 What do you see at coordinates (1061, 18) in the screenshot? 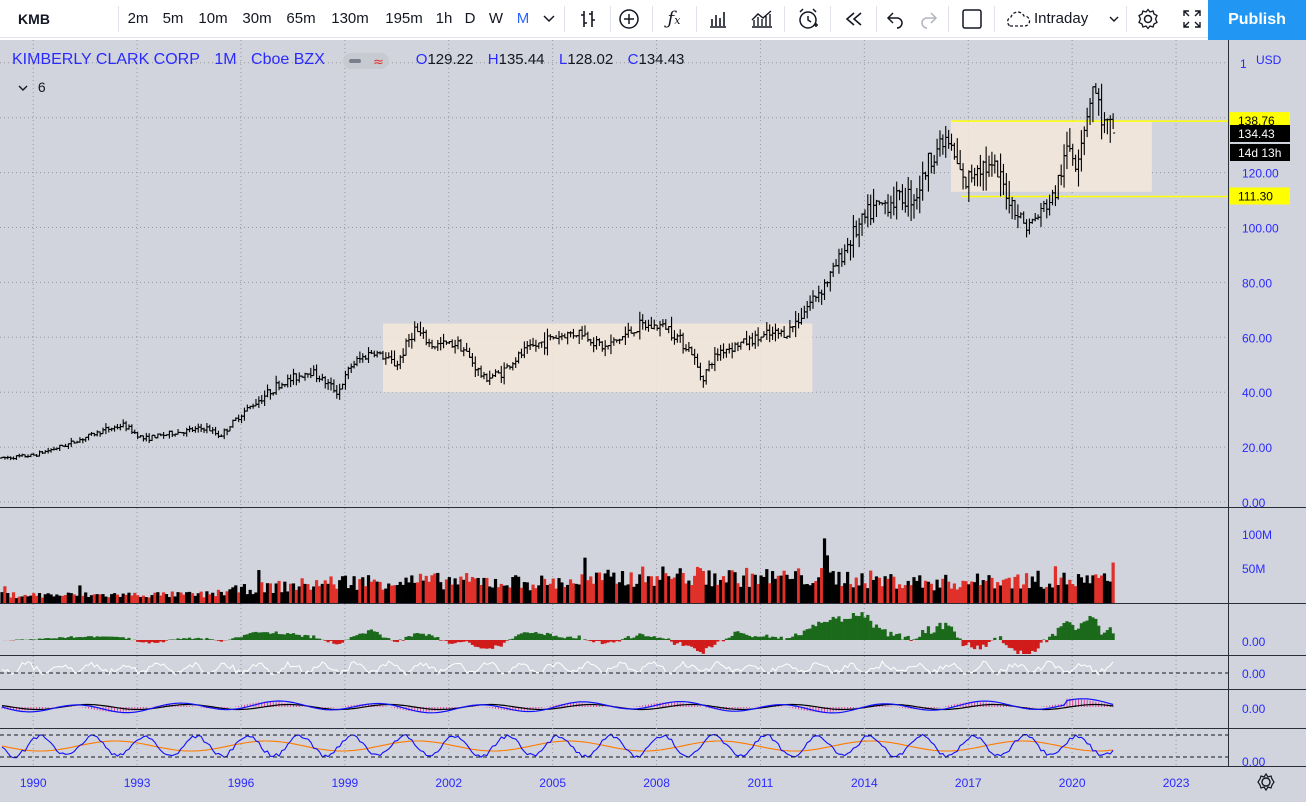
I see `session-selector: Intraday` at bounding box center [1061, 18].